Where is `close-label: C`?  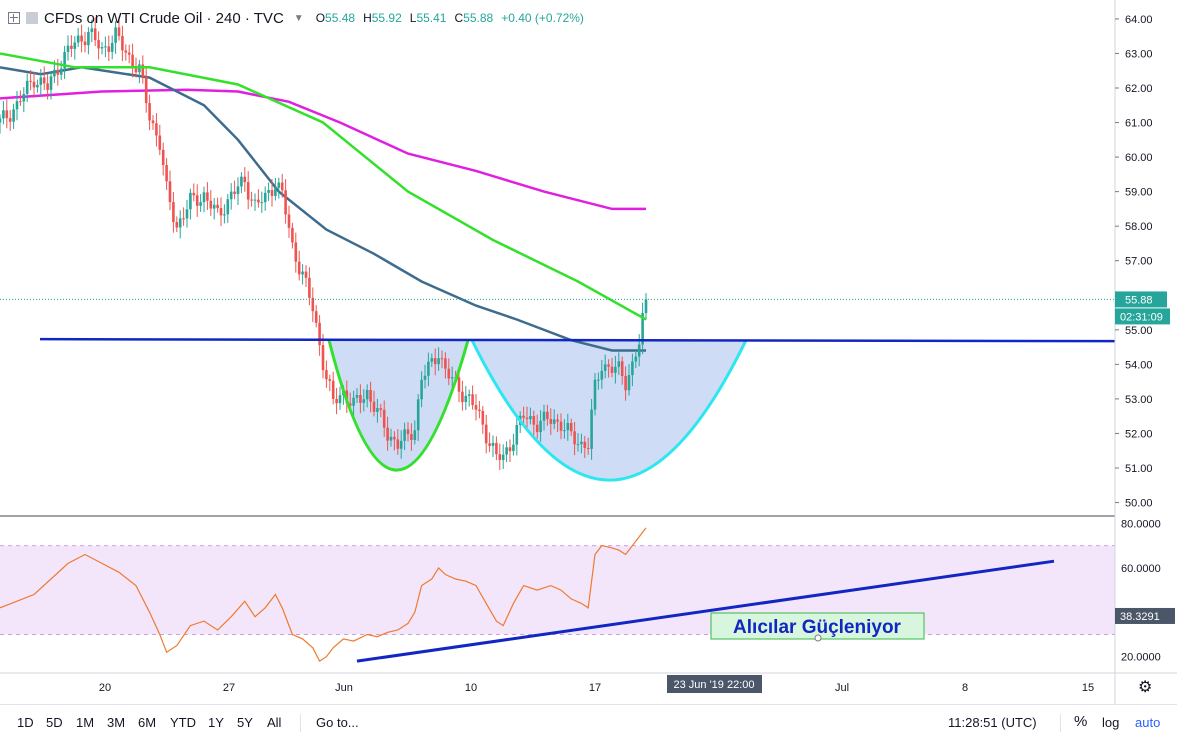 close-label: C is located at coordinates (459, 18).